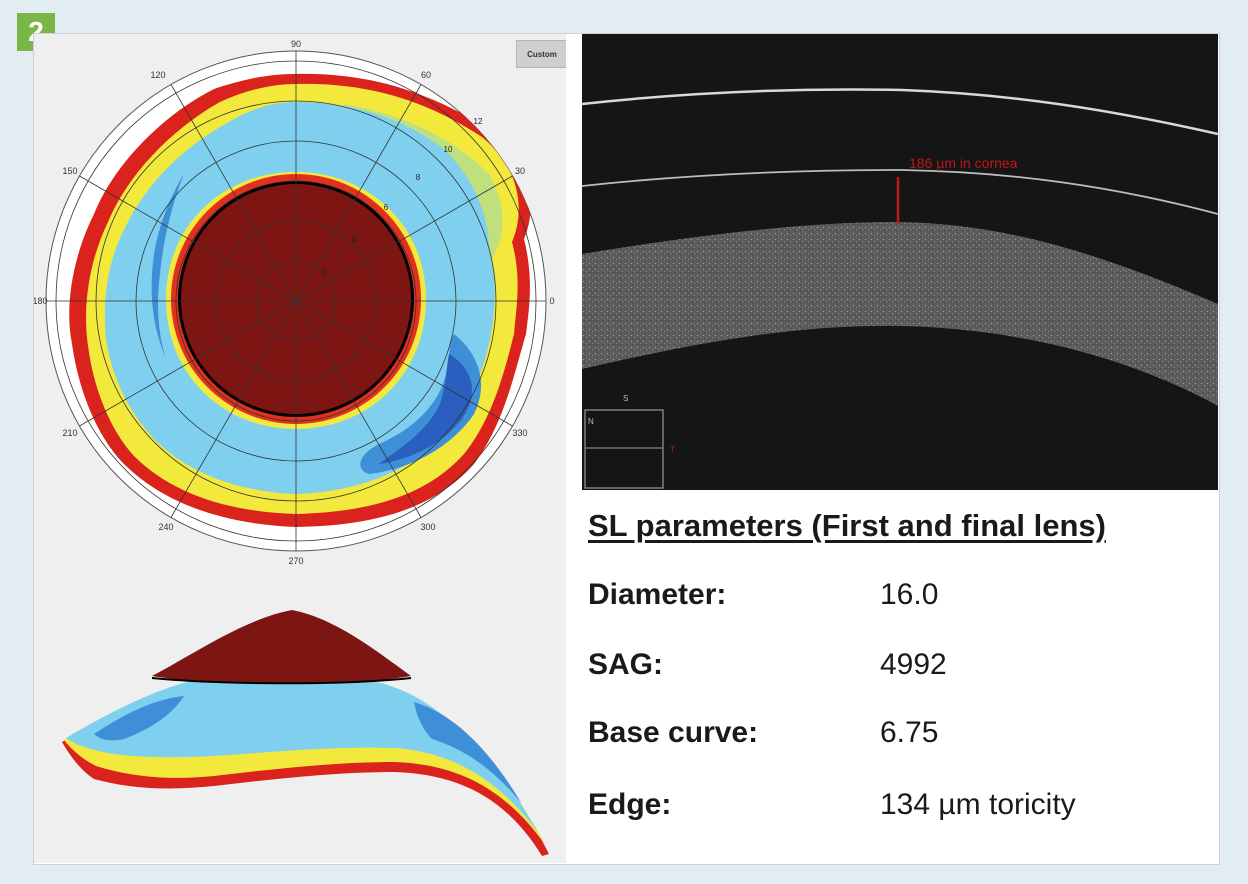  Describe the element at coordinates (41, 301) in the screenshot. I see `angle-label: 180` at that location.